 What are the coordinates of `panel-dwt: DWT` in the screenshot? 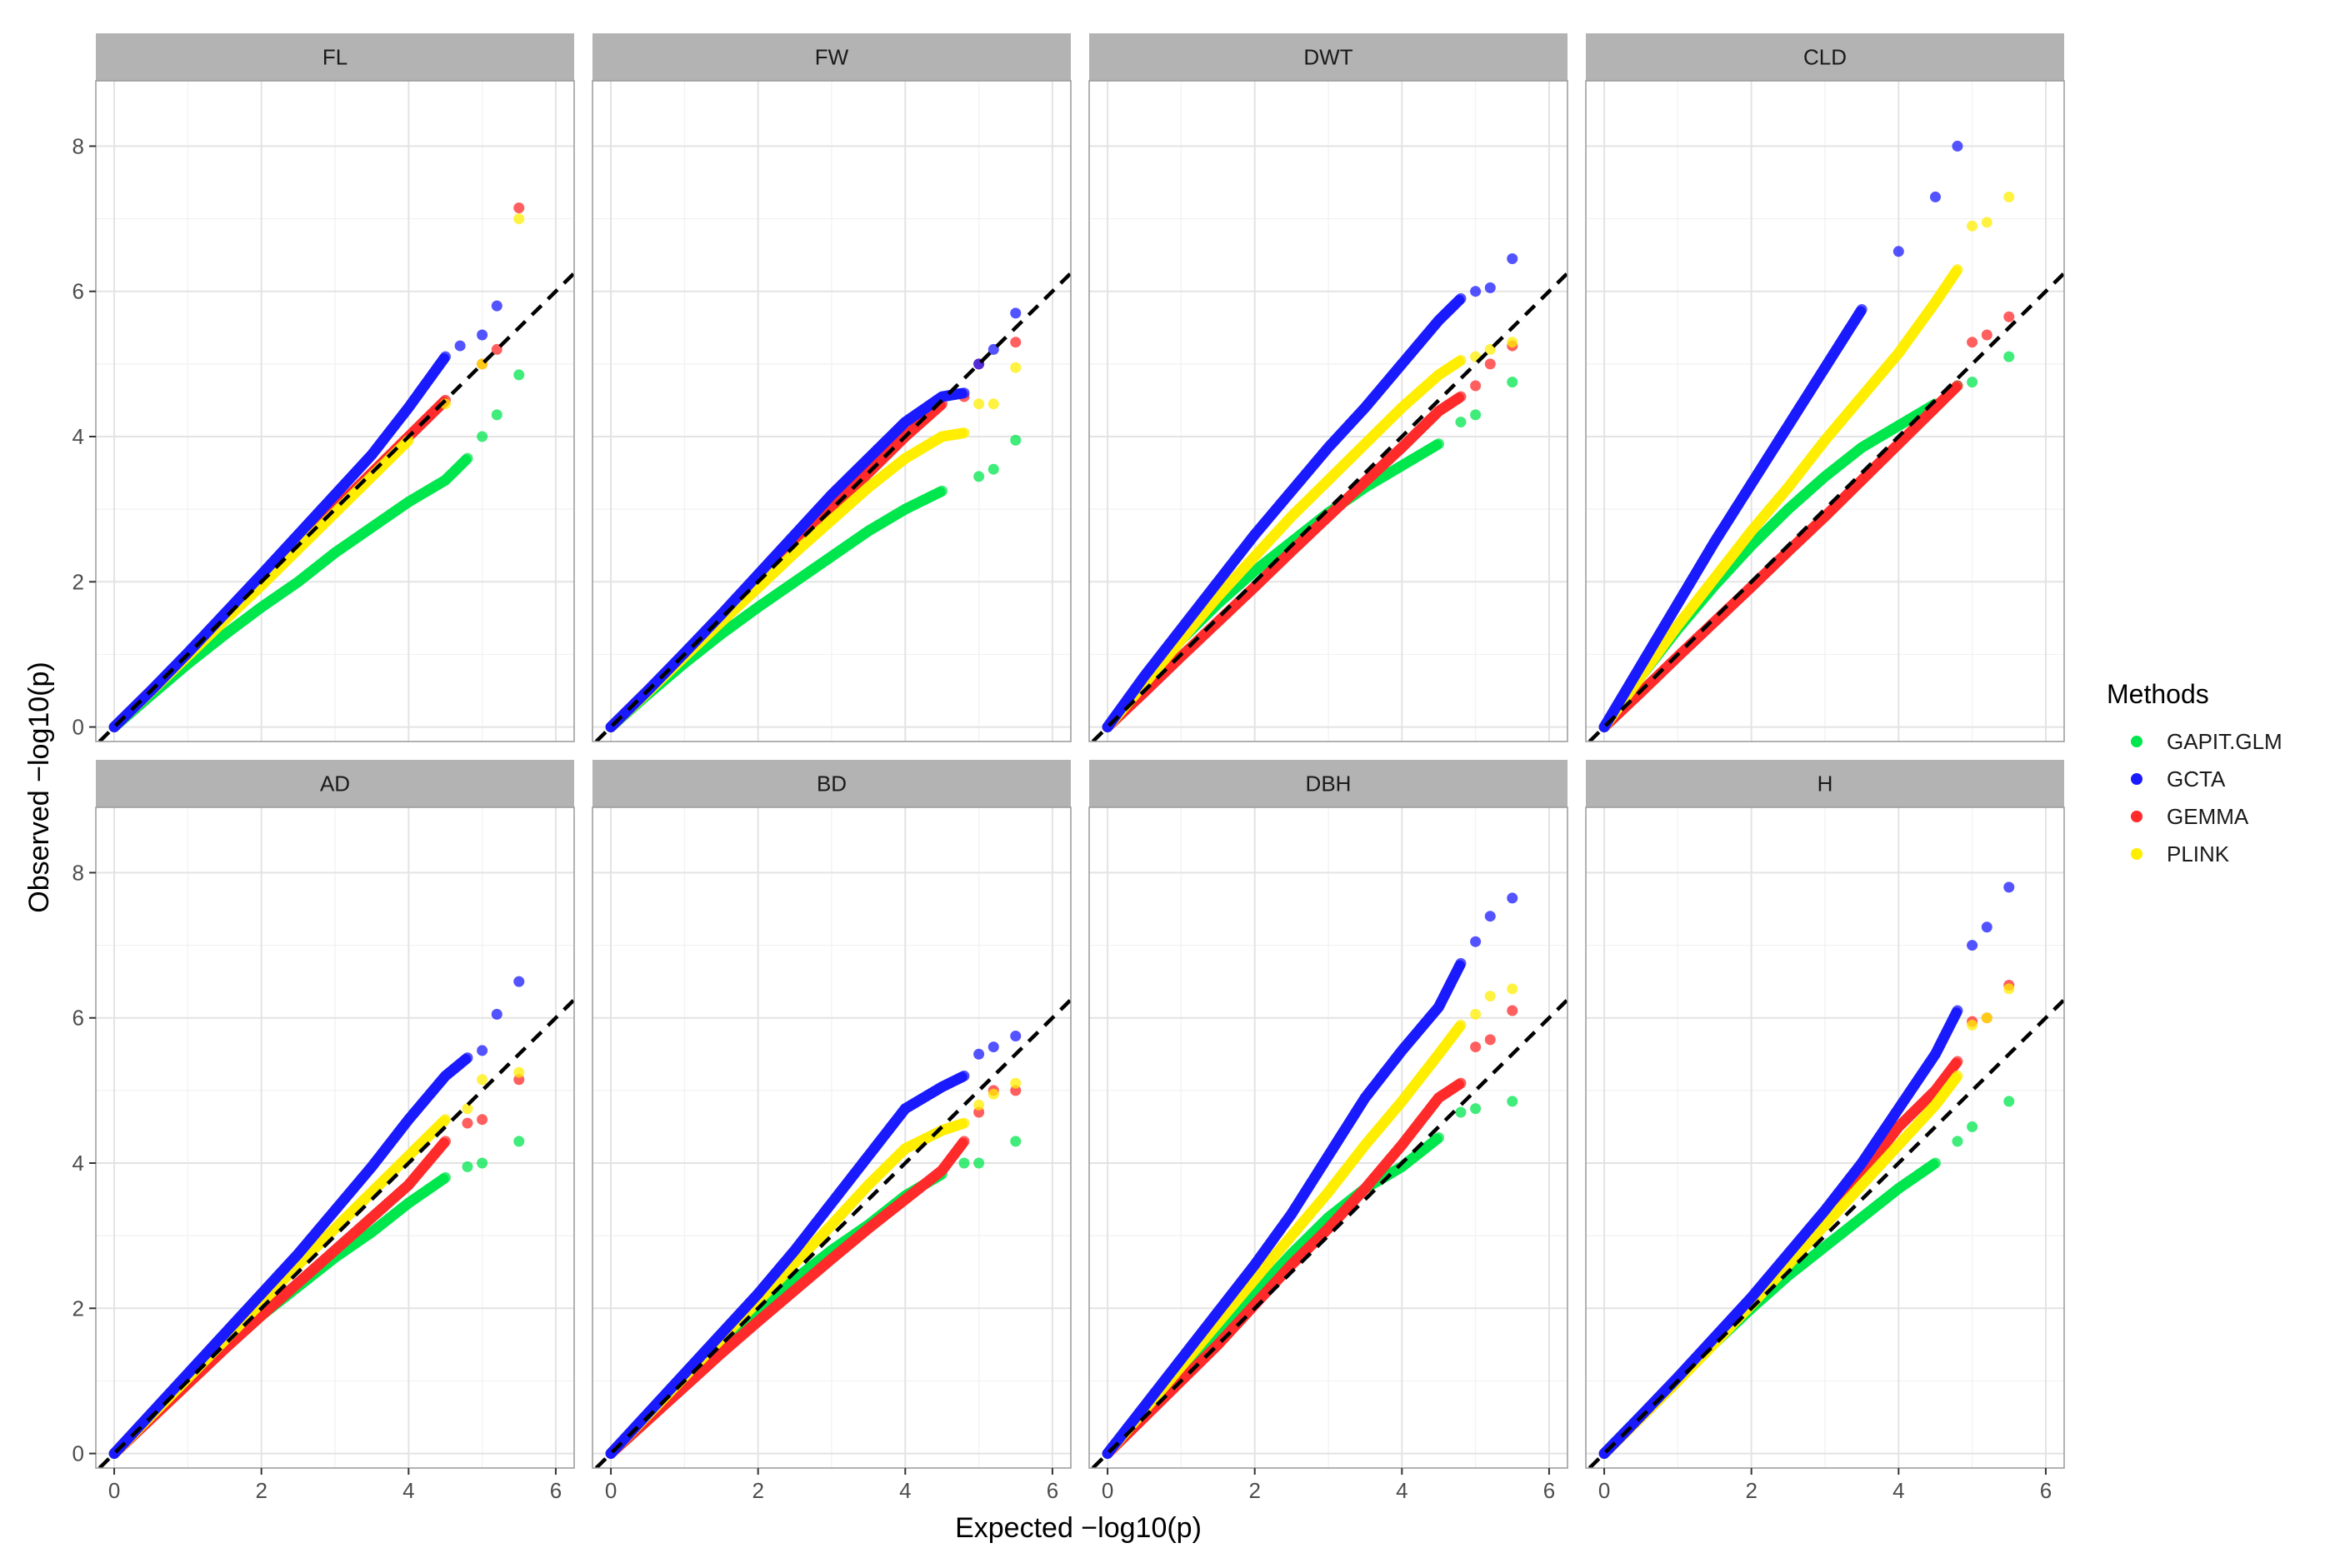 It's located at (1328, 387).